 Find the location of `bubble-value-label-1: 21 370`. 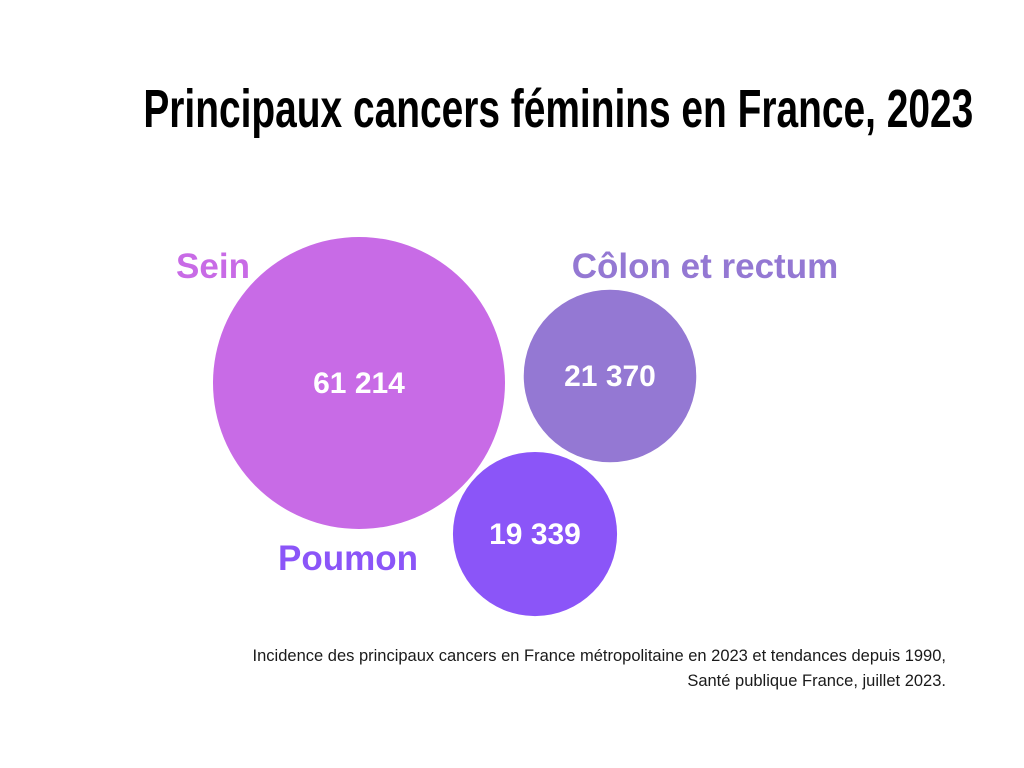

bubble-value-label-1: 21 370 is located at coordinates (610, 376).